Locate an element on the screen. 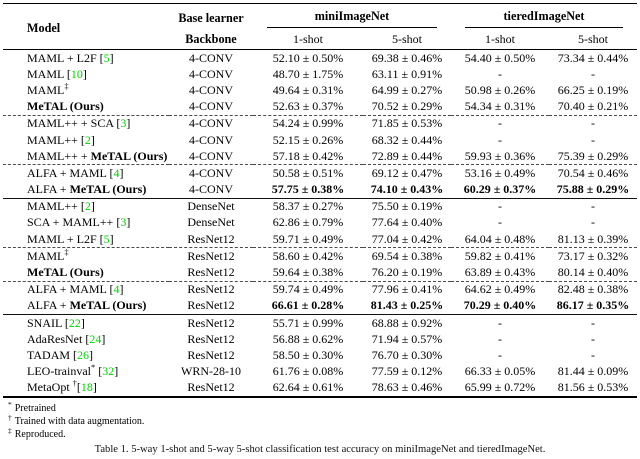 This screenshot has height=459, width=640. accuracy-value: 74.10 ± 0.43% is located at coordinates (407, 190).